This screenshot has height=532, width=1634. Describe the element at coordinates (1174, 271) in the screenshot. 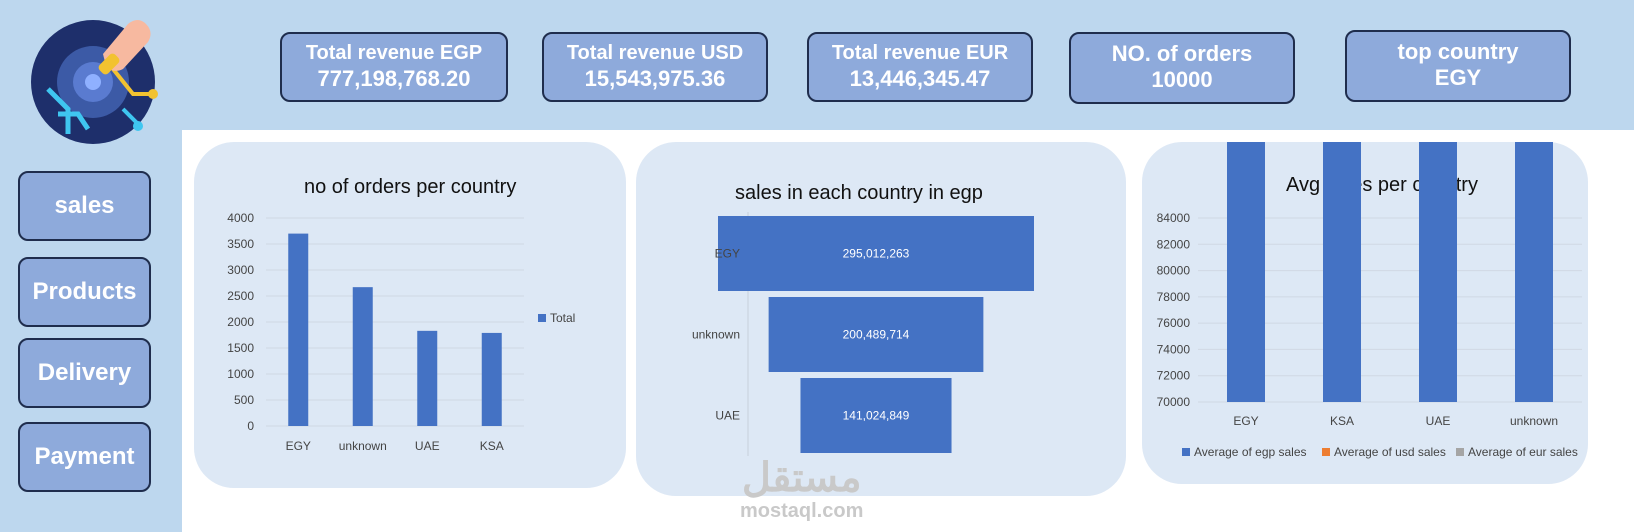

I see `y-tick-label: 80000` at that location.